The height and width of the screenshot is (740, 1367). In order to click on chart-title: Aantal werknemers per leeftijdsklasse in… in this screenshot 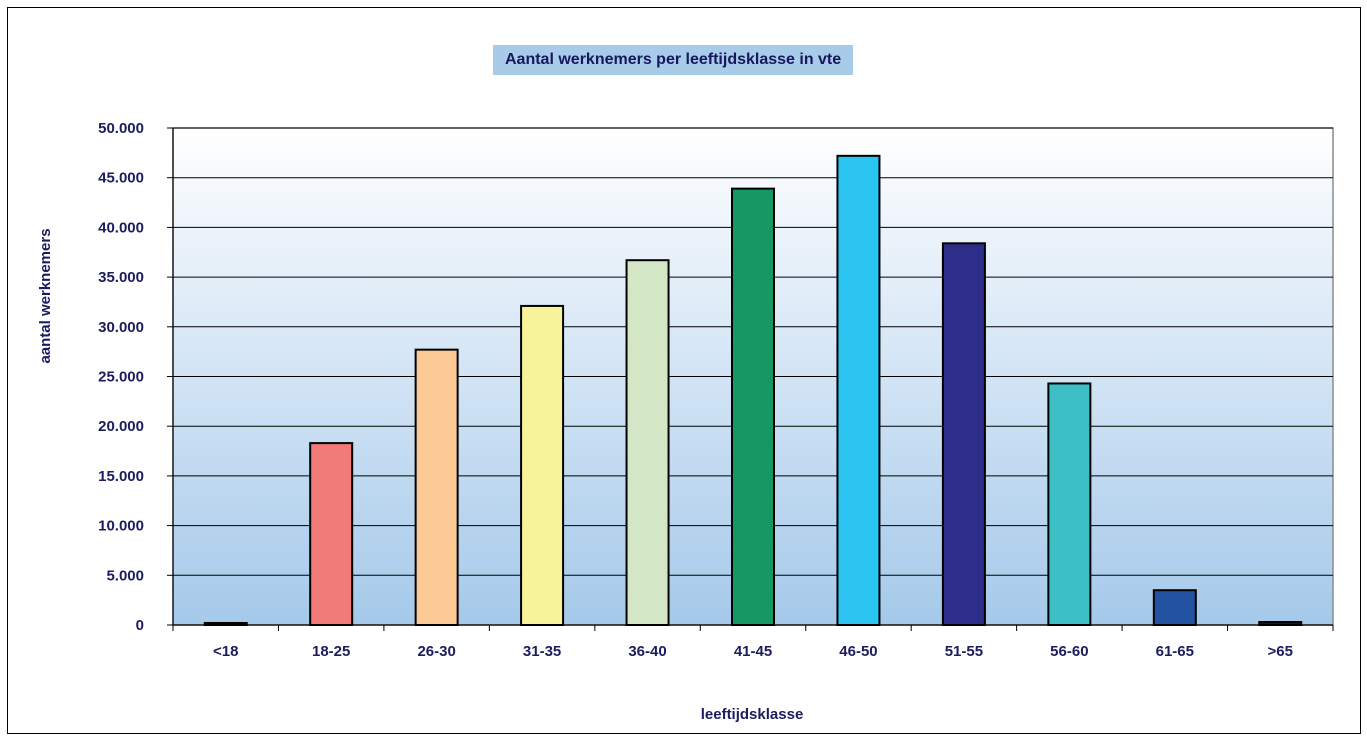, I will do `click(673, 60)`.